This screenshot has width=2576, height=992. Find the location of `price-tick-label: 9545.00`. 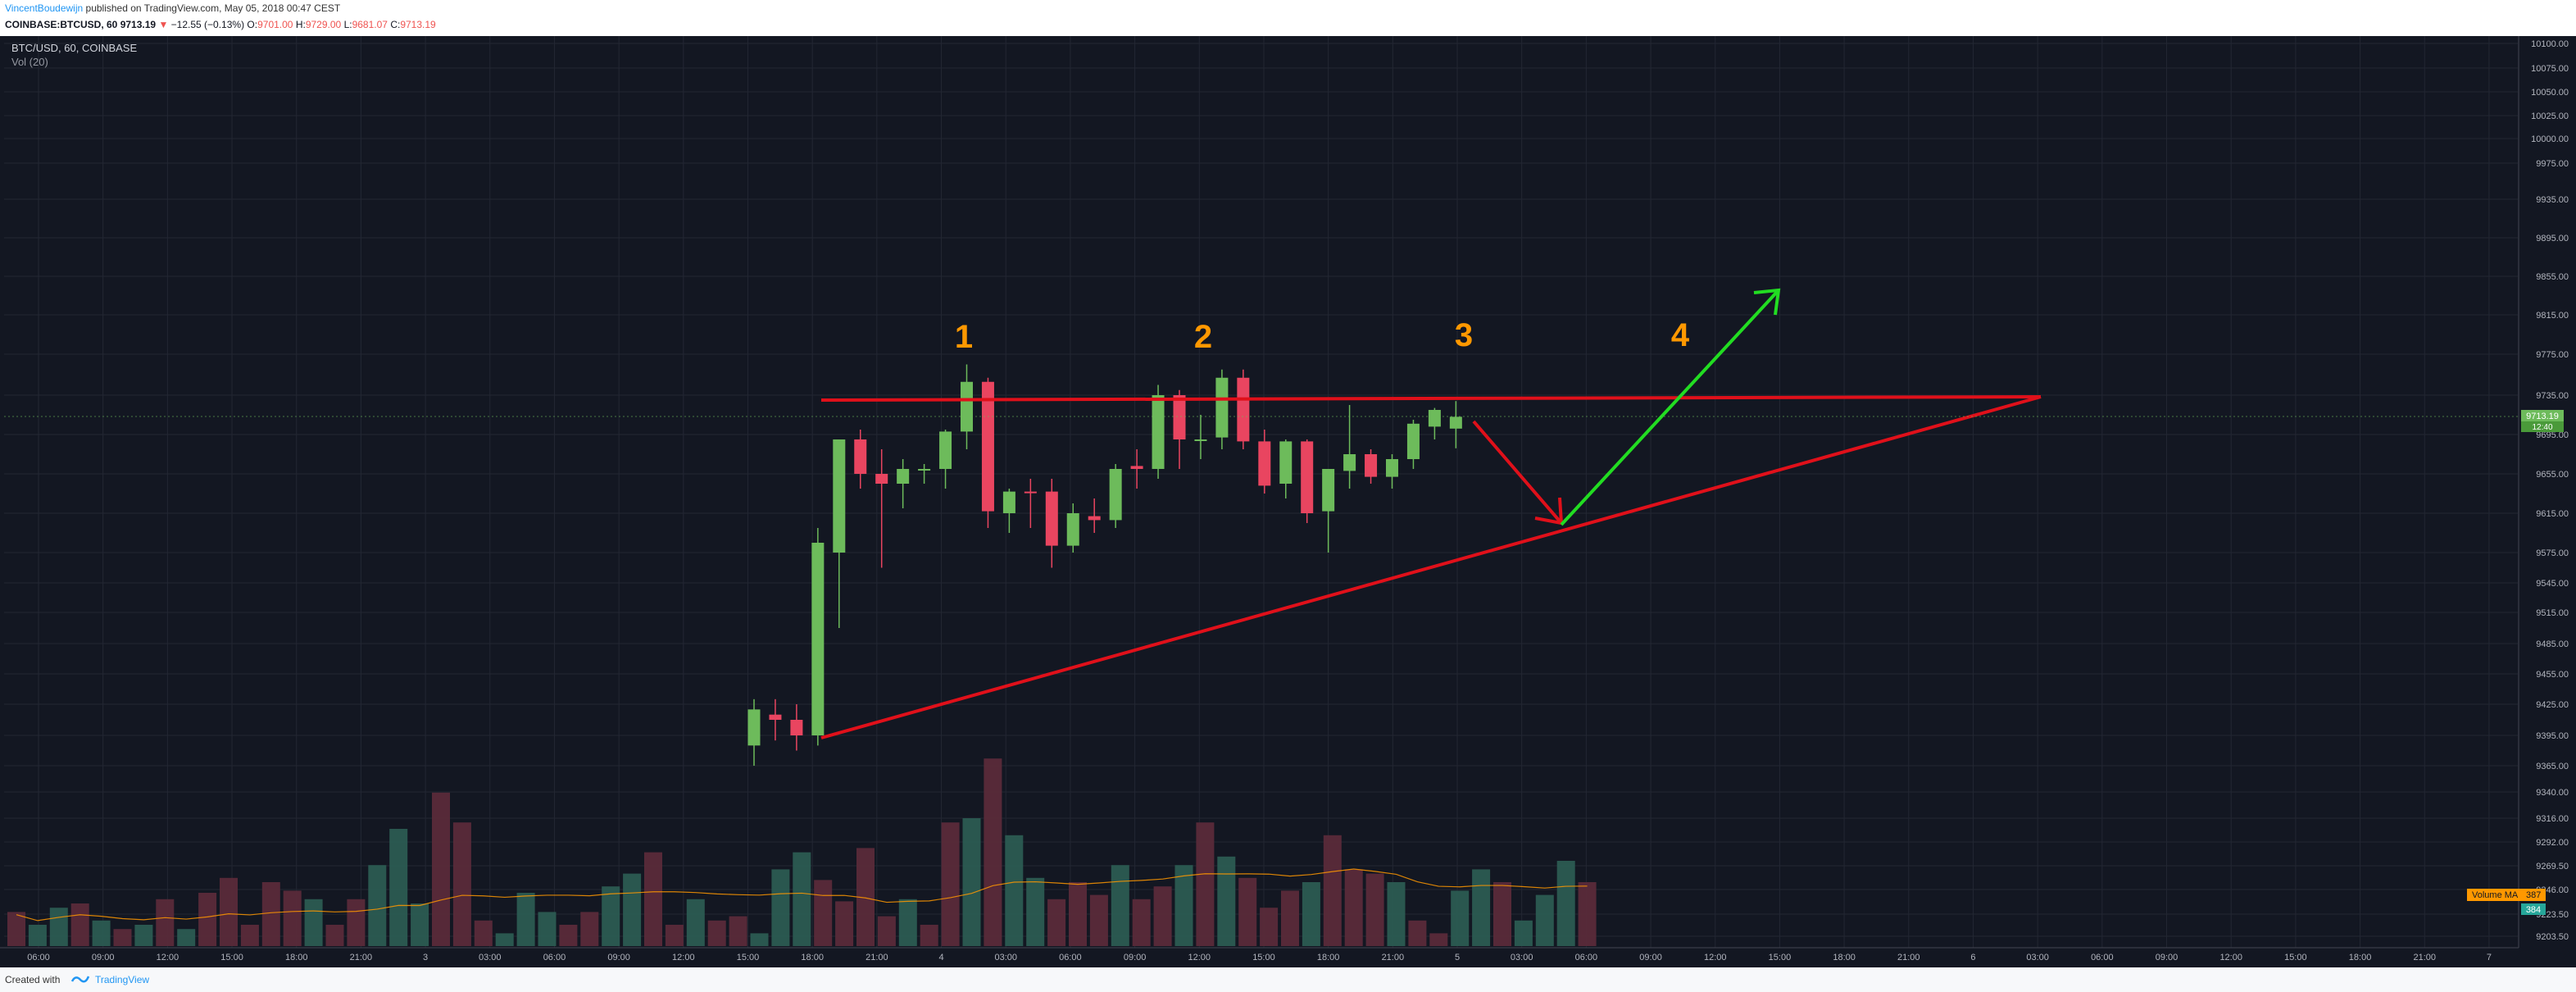

price-tick-label: 9545.00 is located at coordinates (2552, 584).